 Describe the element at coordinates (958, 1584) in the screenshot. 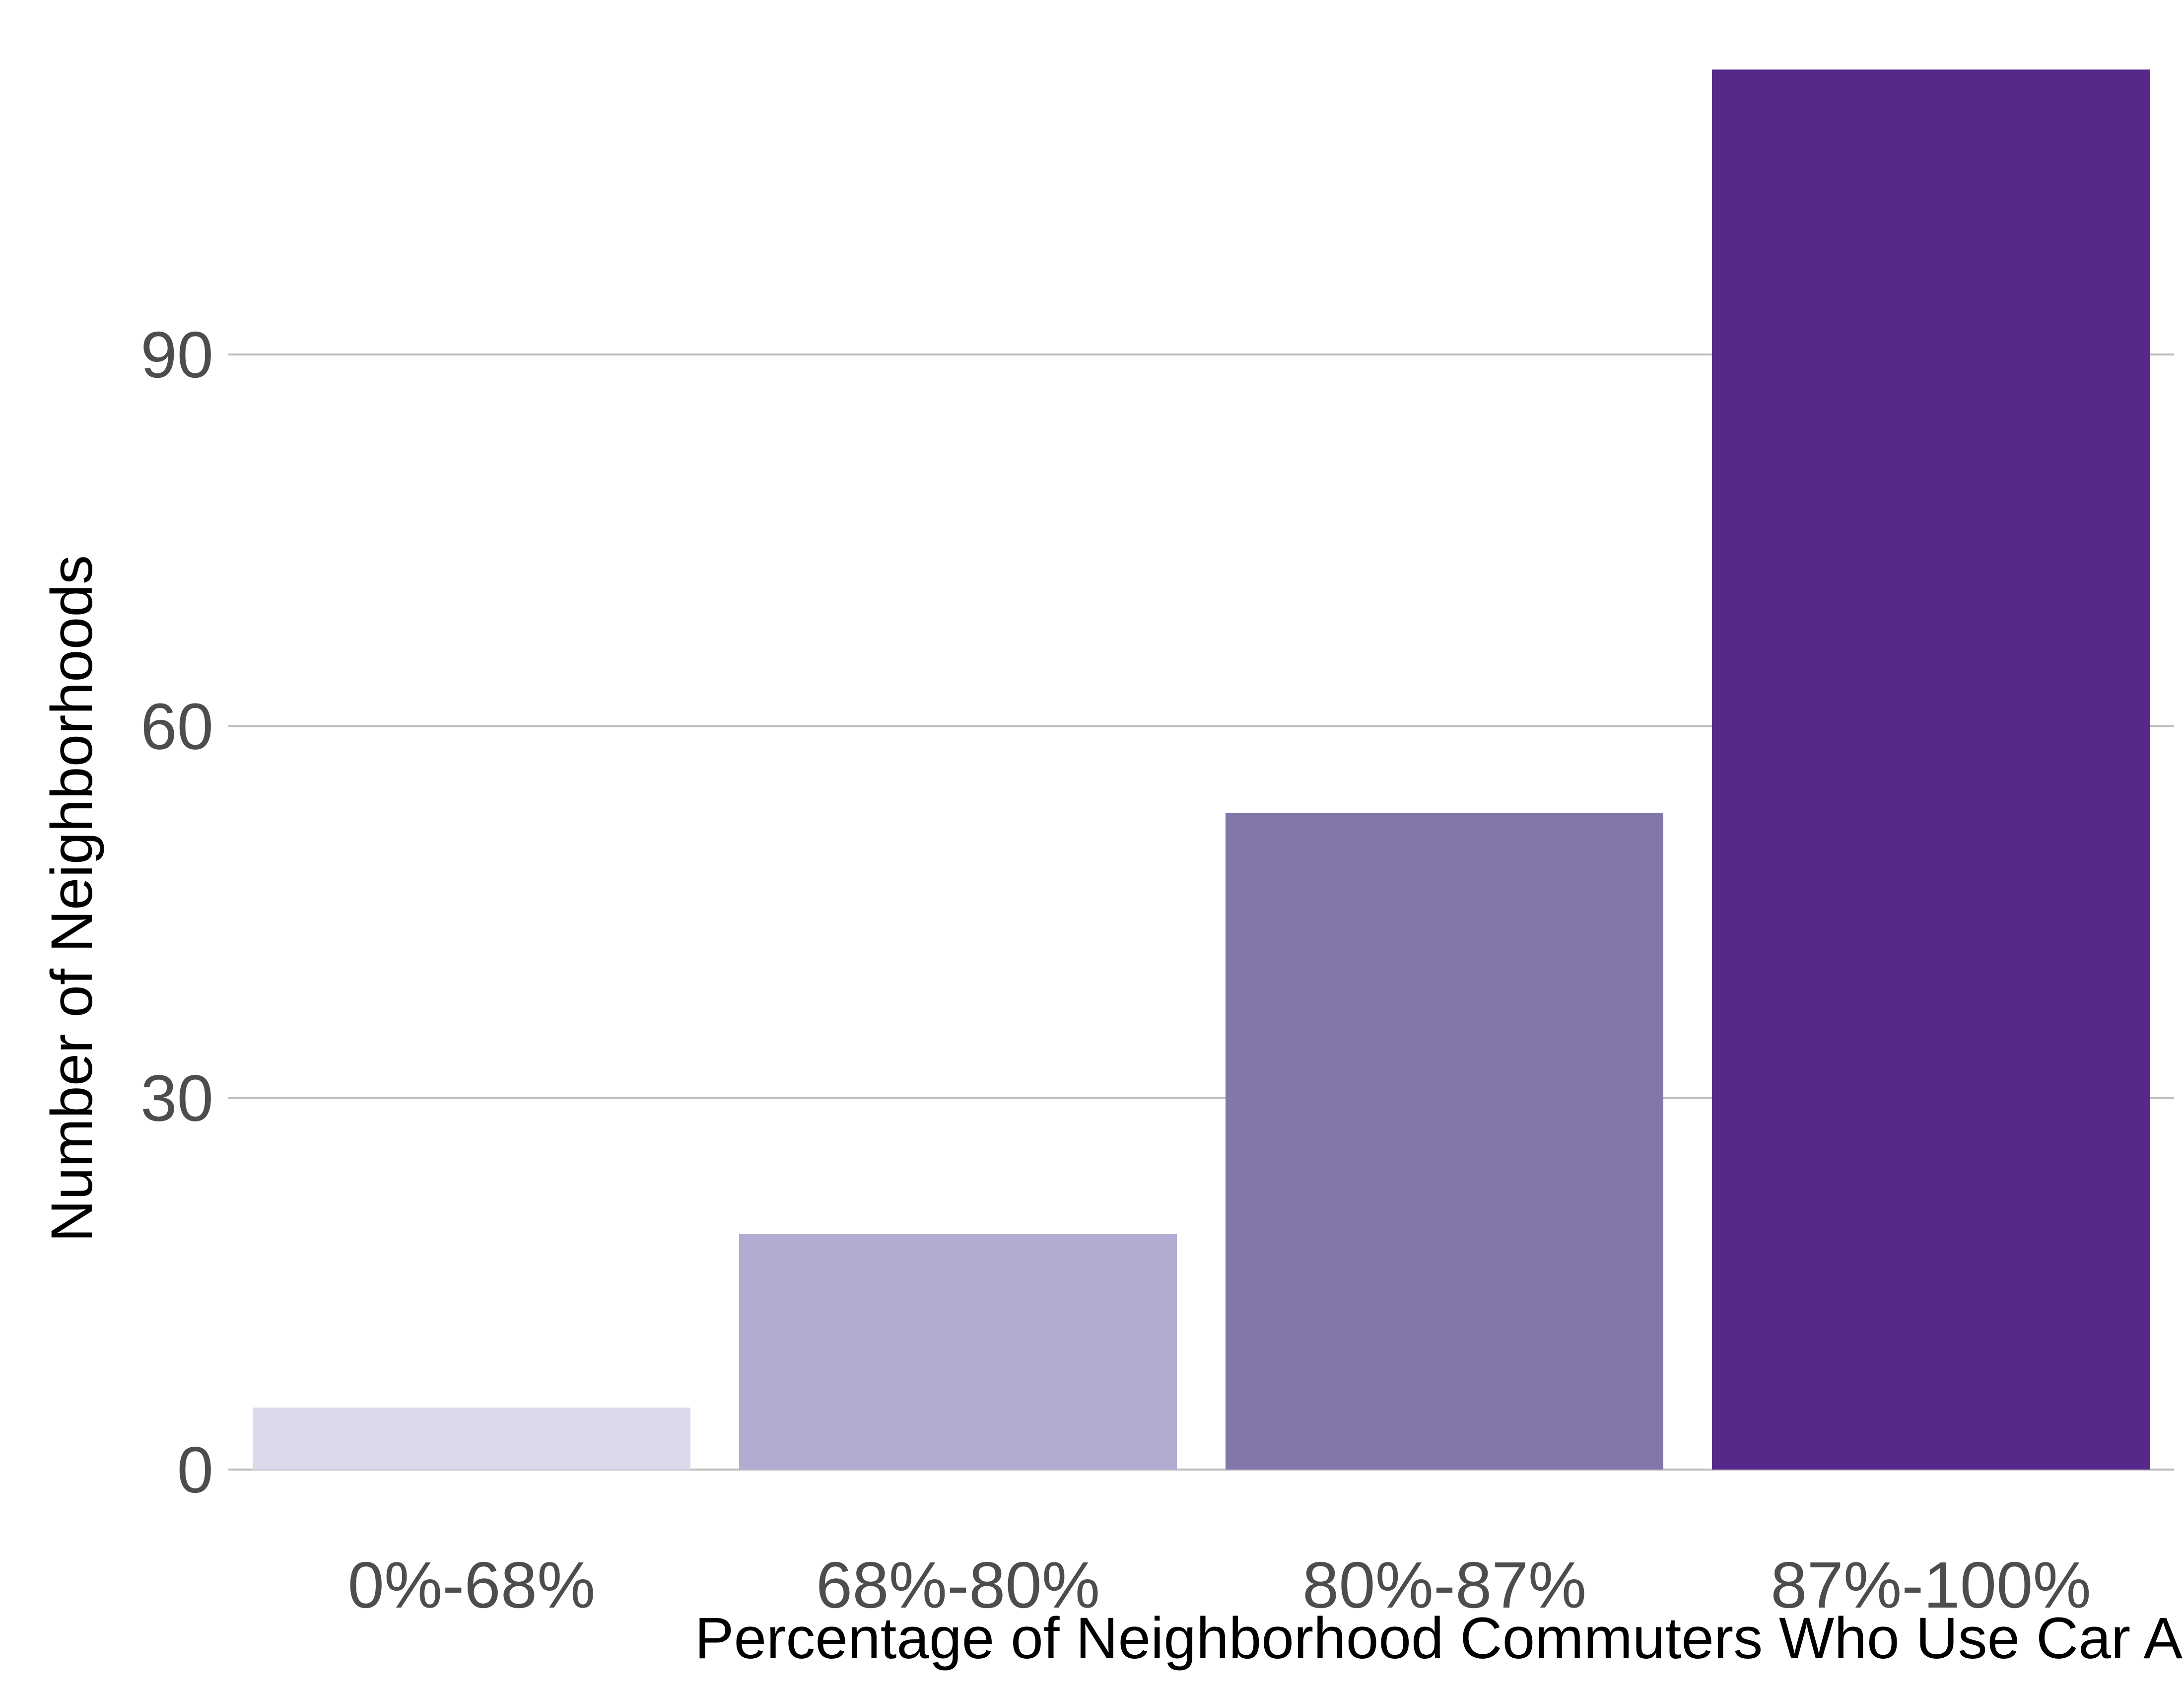

I see `x-tick-label: 68%-80%` at that location.